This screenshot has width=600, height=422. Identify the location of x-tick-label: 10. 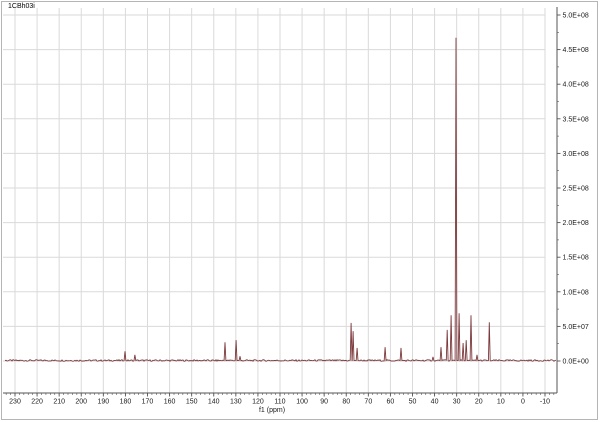
(501, 402).